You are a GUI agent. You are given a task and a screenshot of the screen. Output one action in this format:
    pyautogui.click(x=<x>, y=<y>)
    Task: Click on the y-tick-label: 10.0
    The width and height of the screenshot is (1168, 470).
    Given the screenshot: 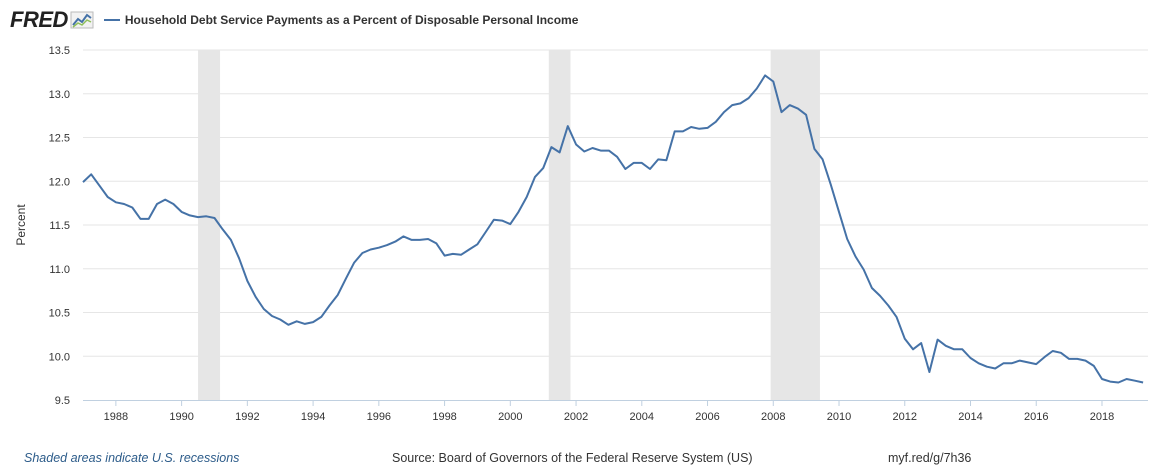 What is the action you would take?
    pyautogui.click(x=59, y=357)
    